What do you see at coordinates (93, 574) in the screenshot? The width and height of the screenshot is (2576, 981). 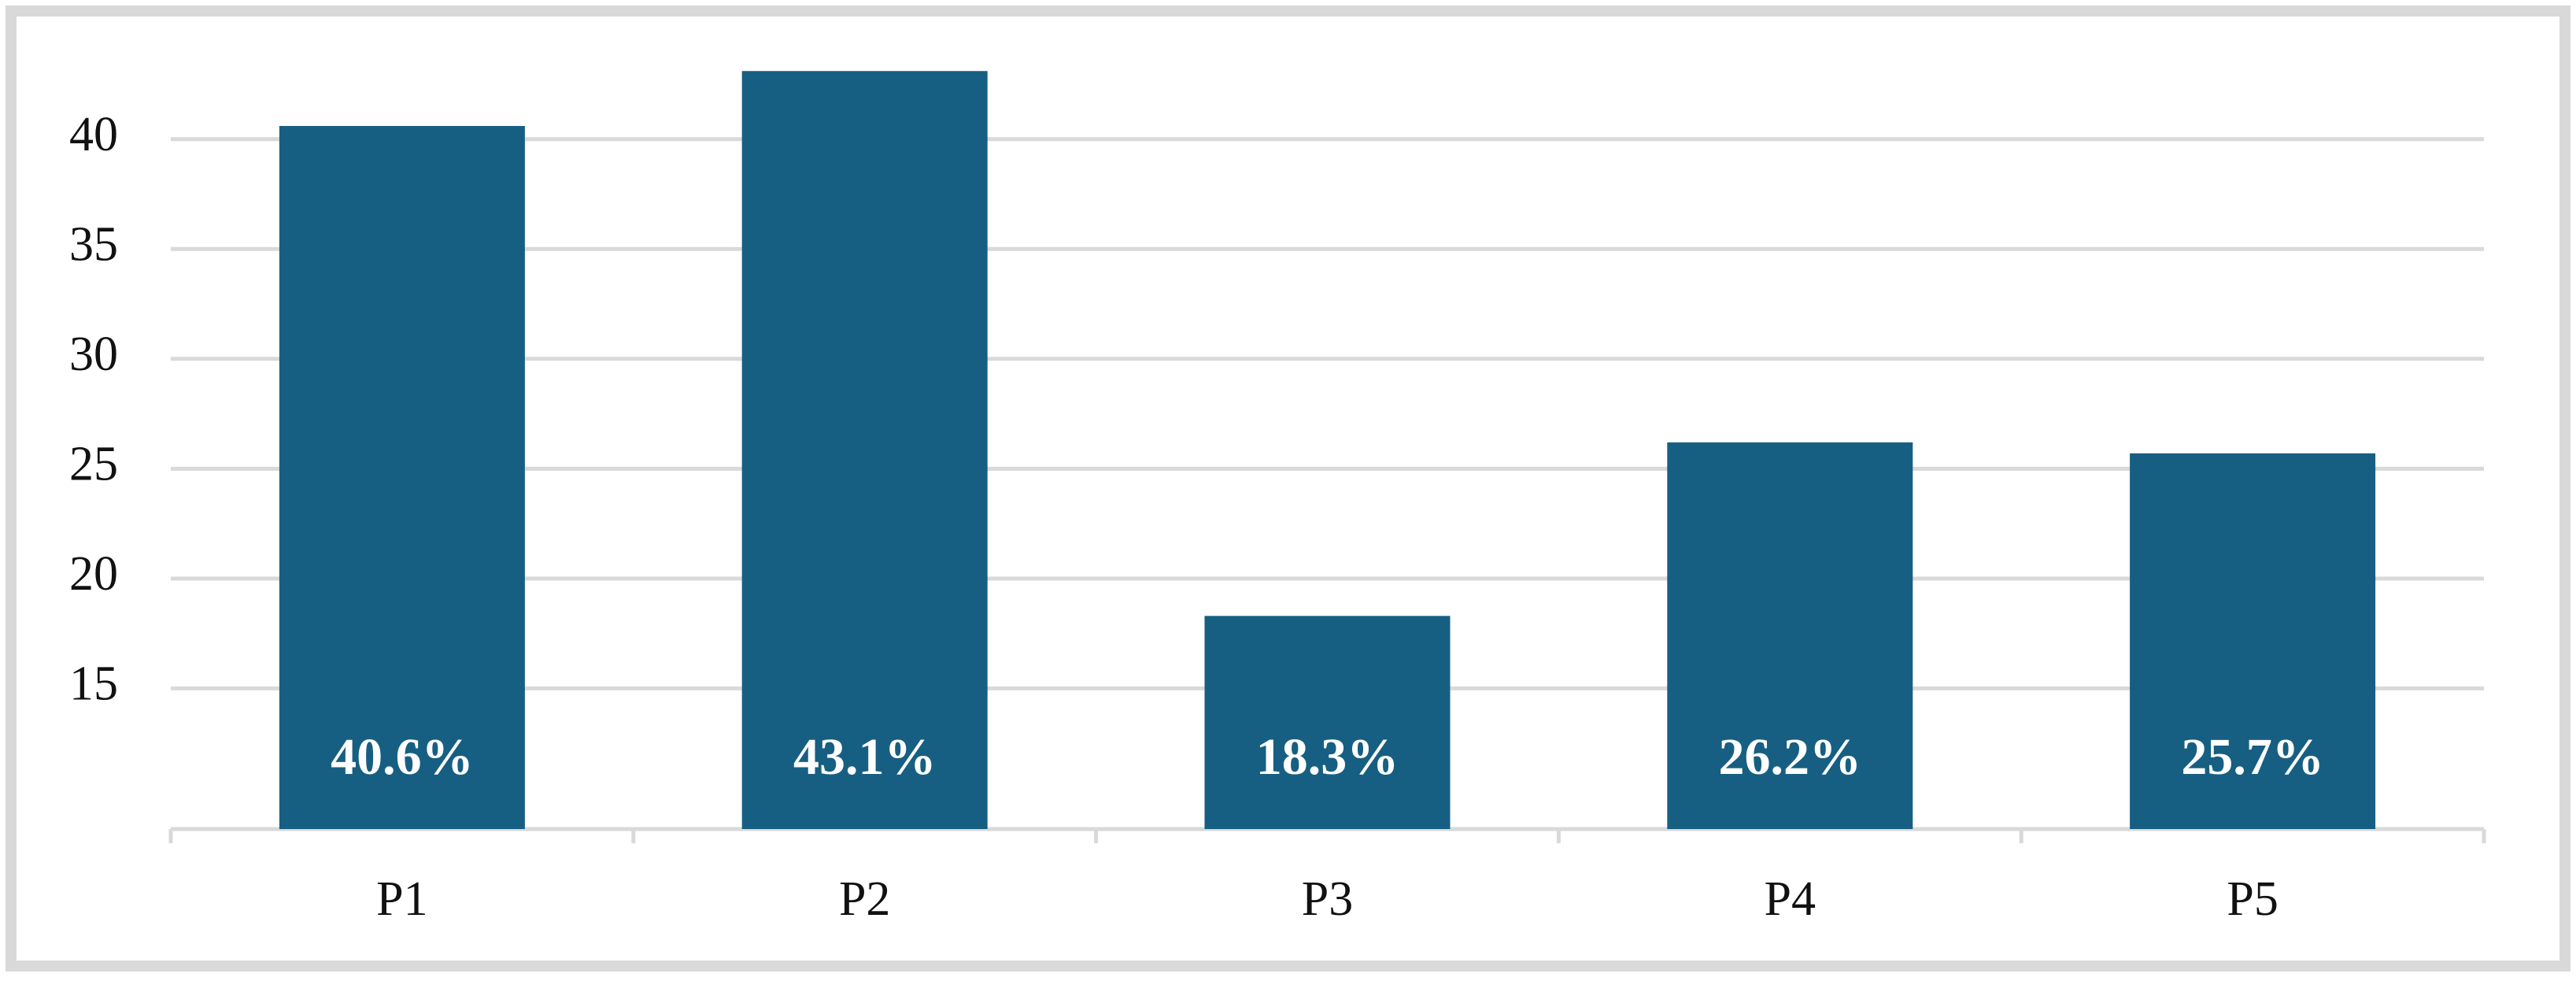 I see `y-tick-label: 20` at bounding box center [93, 574].